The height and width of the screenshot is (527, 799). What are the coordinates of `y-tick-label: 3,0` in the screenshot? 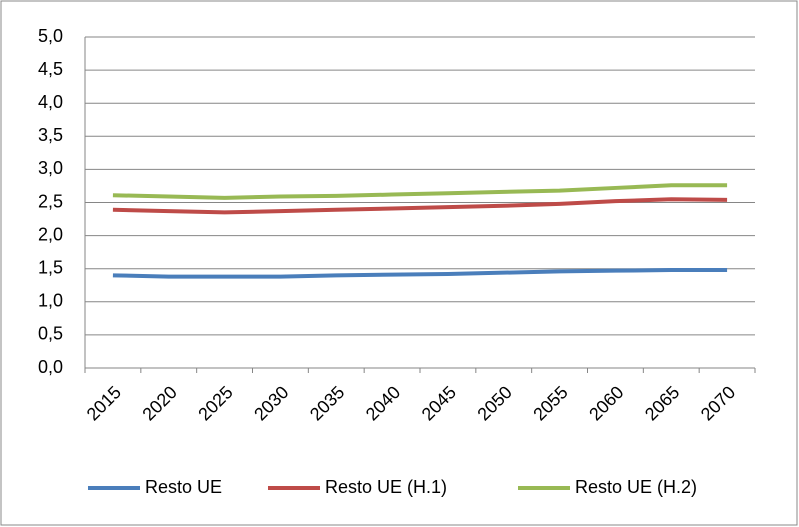 It's located at (50, 168).